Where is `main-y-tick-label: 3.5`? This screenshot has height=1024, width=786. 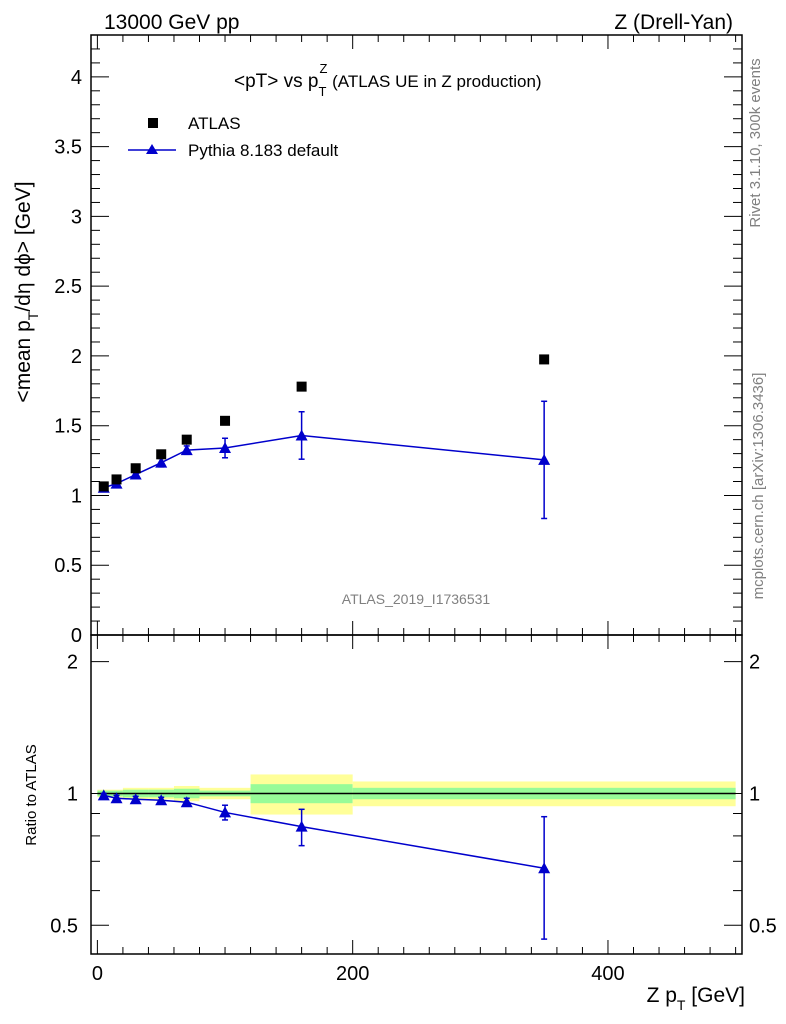
main-y-tick-label: 3.5 is located at coordinates (68, 148).